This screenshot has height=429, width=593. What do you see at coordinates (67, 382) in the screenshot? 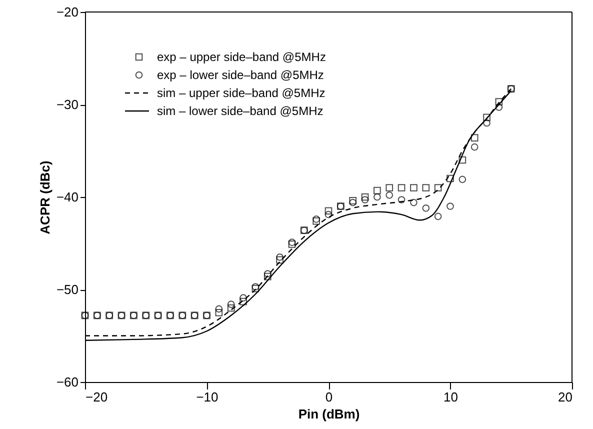
I see `y-tick-label: −60` at bounding box center [67, 382].